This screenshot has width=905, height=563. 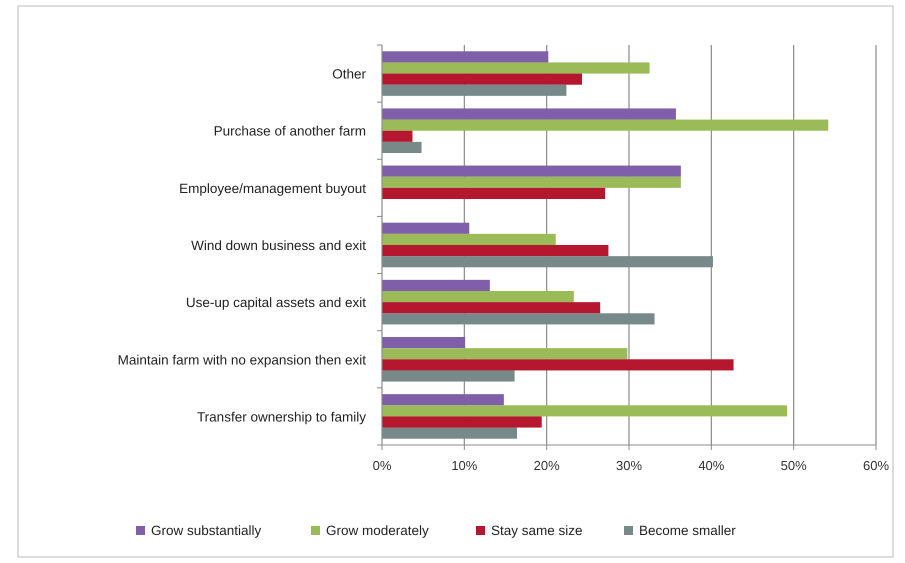 What do you see at coordinates (629, 465) in the screenshot?
I see `x-tick-label: 30%` at bounding box center [629, 465].